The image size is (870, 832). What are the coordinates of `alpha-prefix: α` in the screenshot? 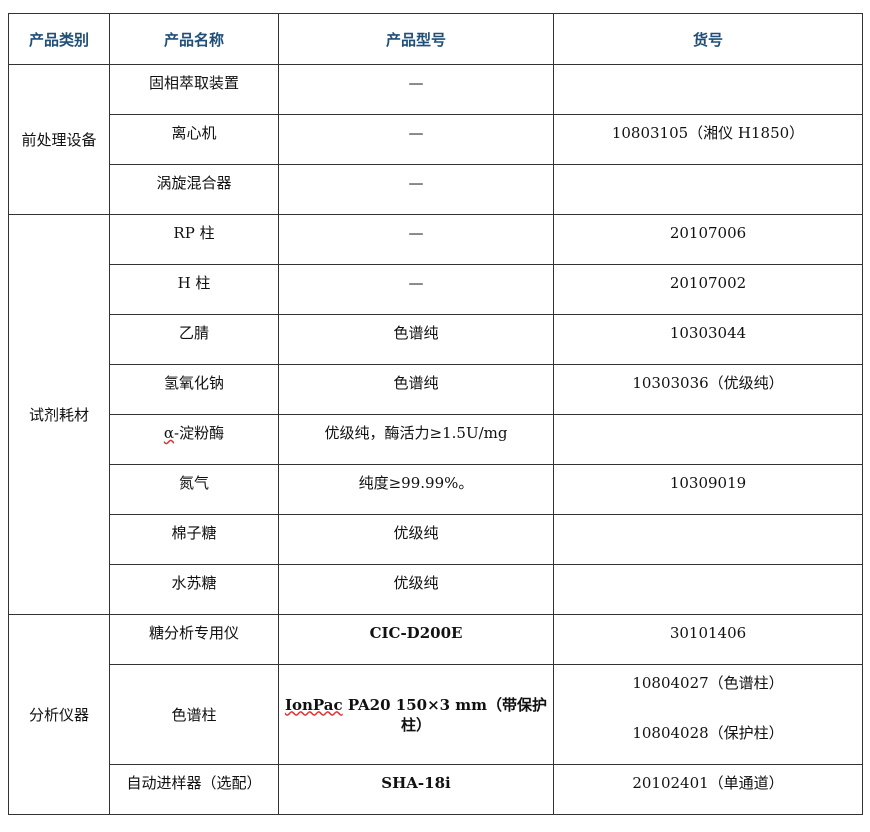 It's located at (169, 433).